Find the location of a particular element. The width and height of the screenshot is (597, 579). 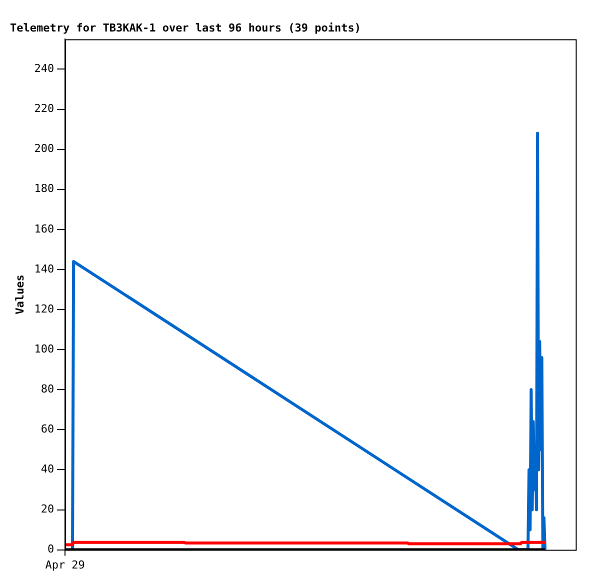

y-tick-label: 220 is located at coordinates (44, 109).